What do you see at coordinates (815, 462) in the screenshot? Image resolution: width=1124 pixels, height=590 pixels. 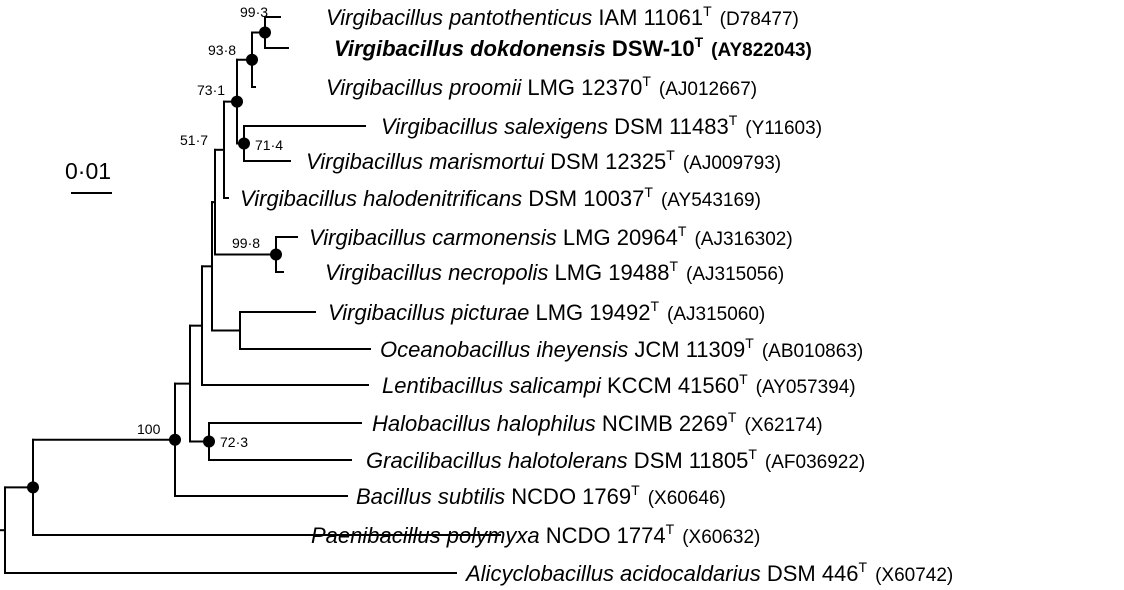 I see `accession-number: (AF036922)` at bounding box center [815, 462].